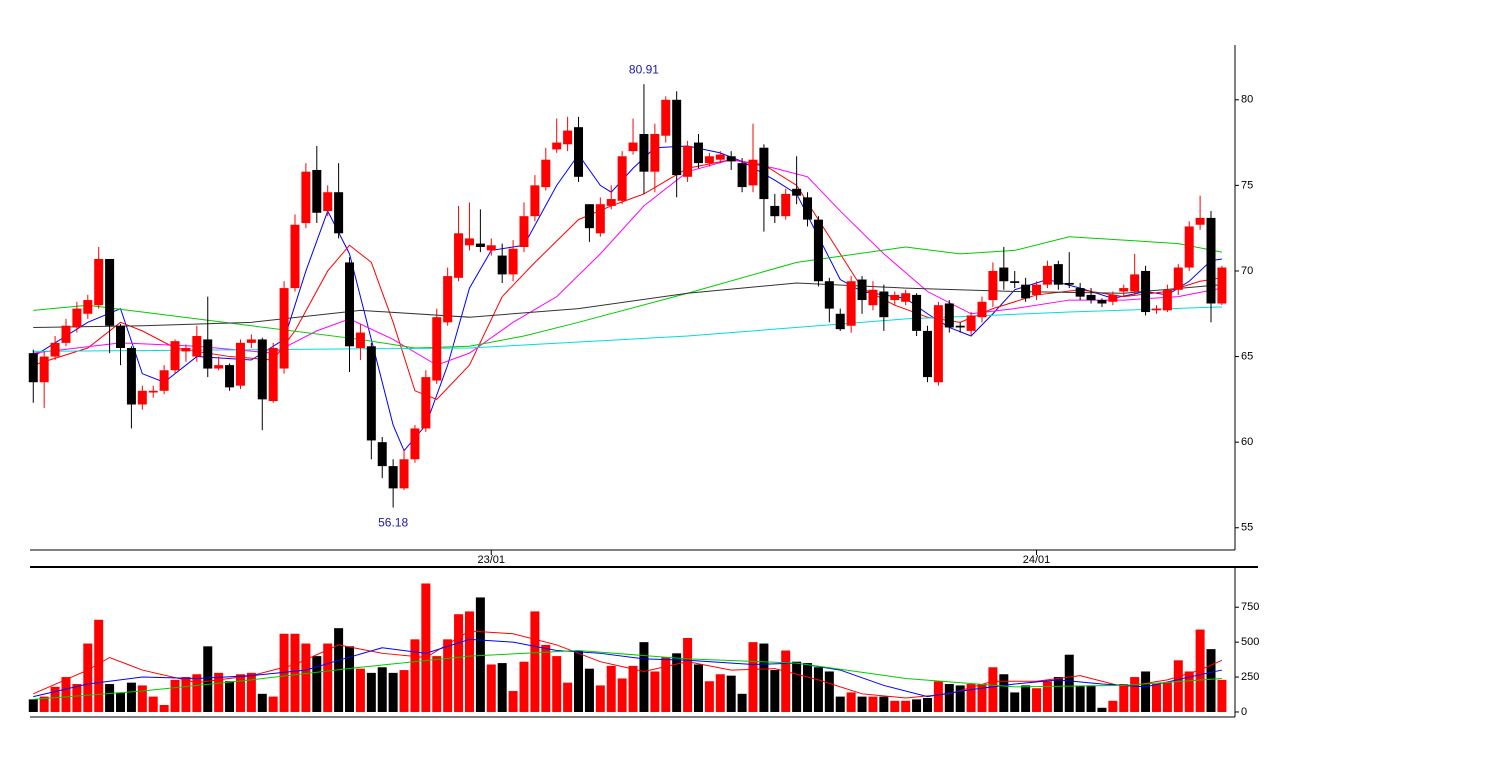  Describe the element at coordinates (1250, 607) in the screenshot. I see `y-tick-label: 750` at that location.